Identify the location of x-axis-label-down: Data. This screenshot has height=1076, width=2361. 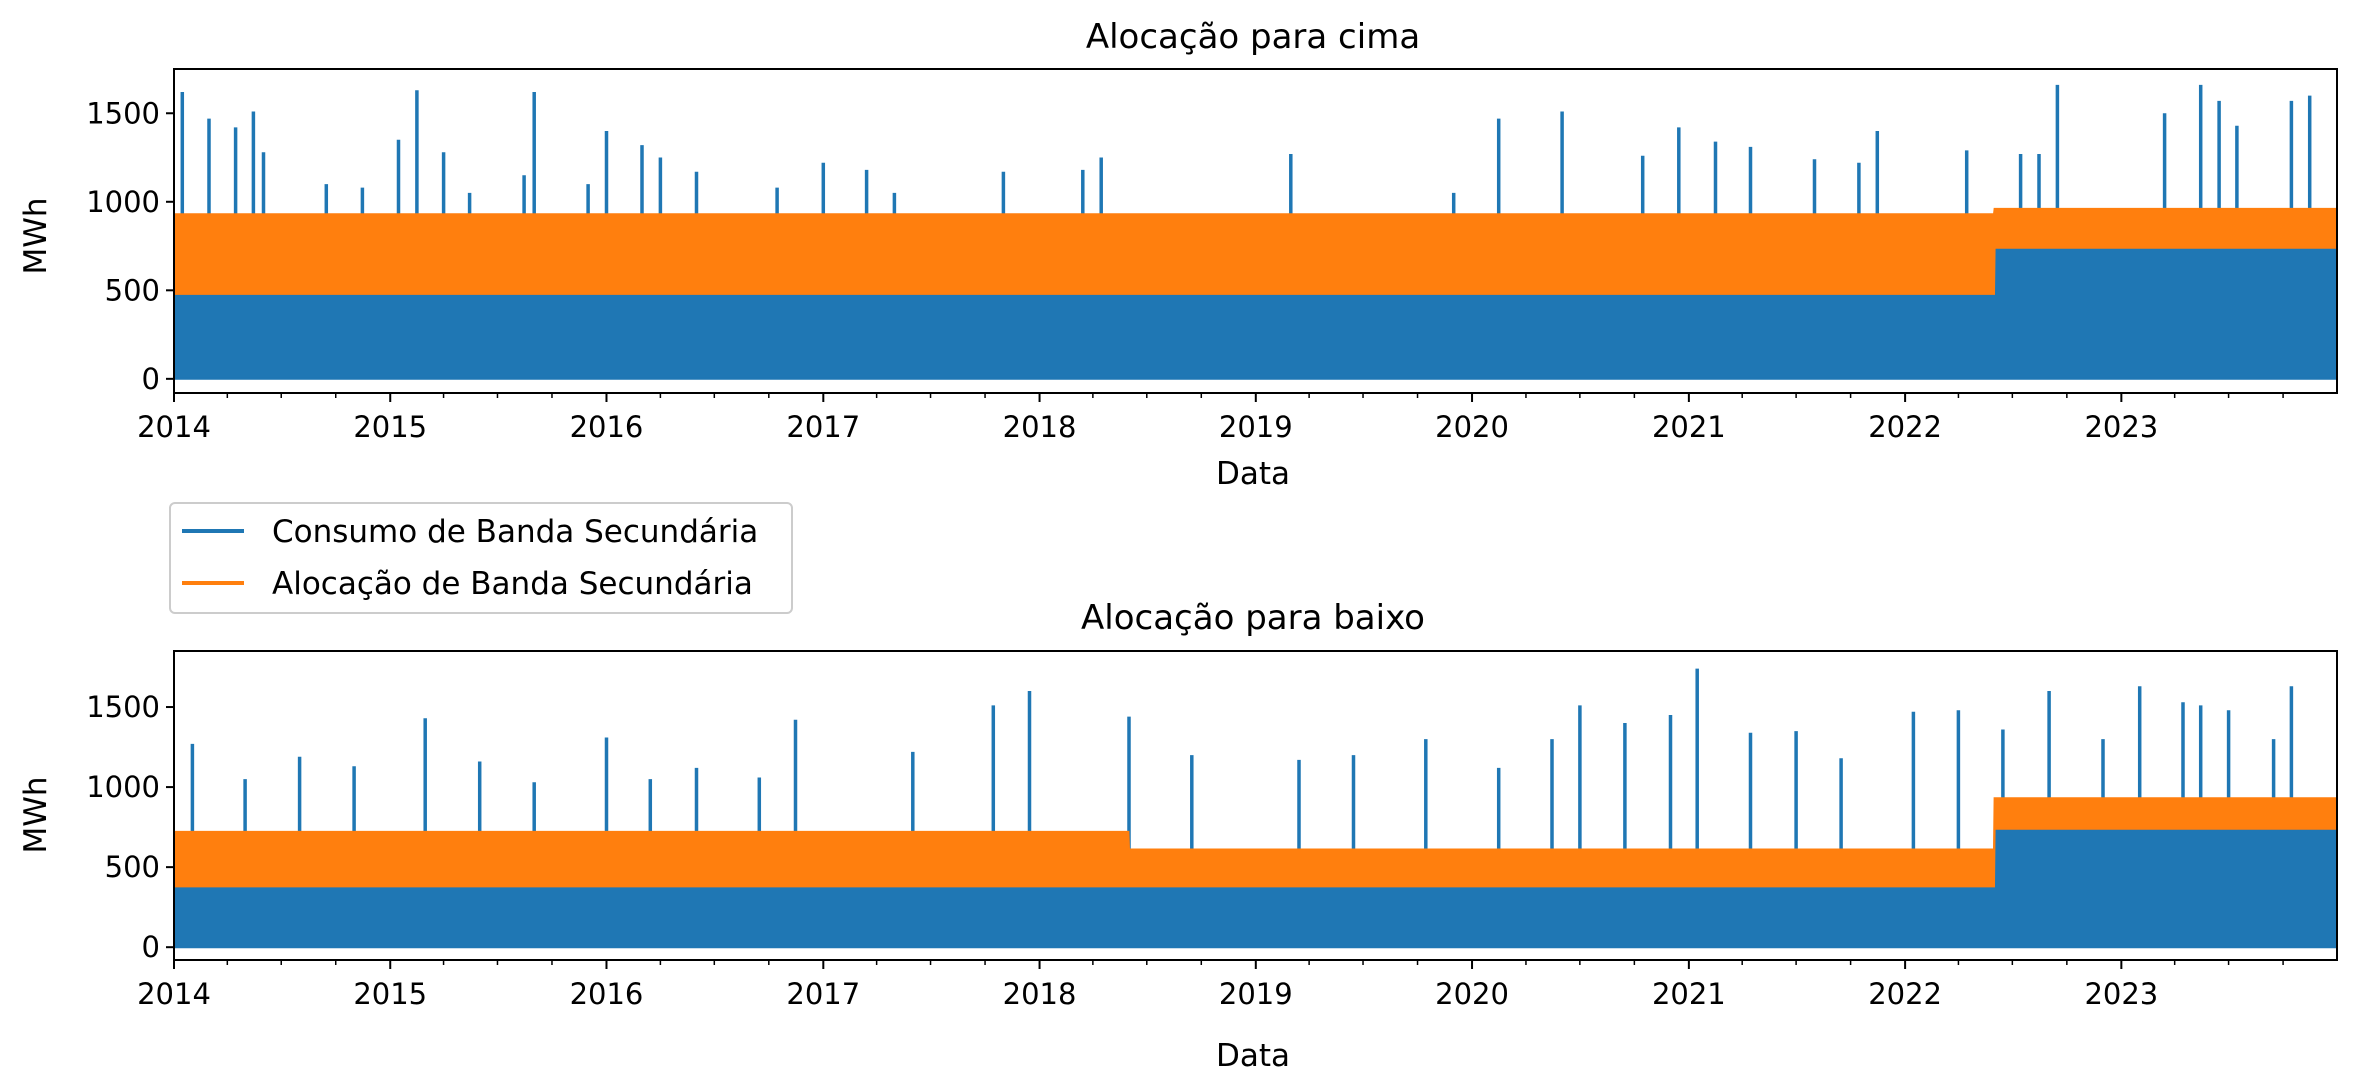
(1253, 1056).